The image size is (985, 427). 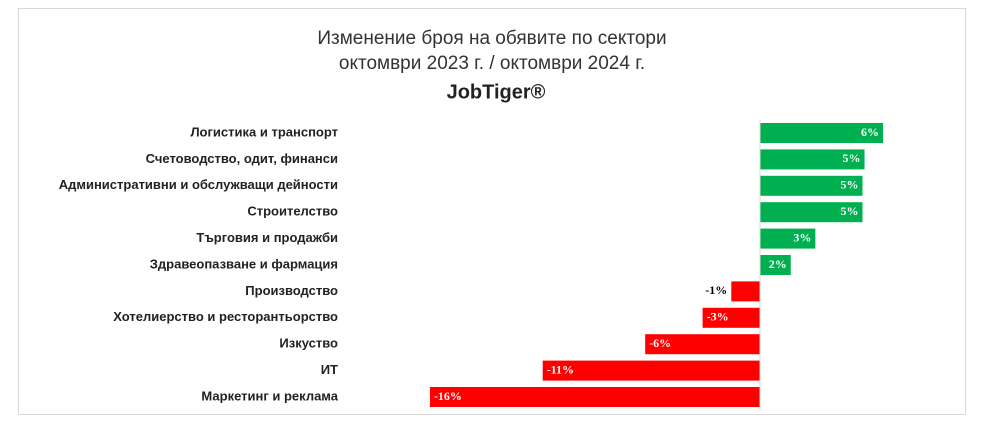 What do you see at coordinates (329, 369) in the screenshot?
I see `category-label: ИТ` at bounding box center [329, 369].